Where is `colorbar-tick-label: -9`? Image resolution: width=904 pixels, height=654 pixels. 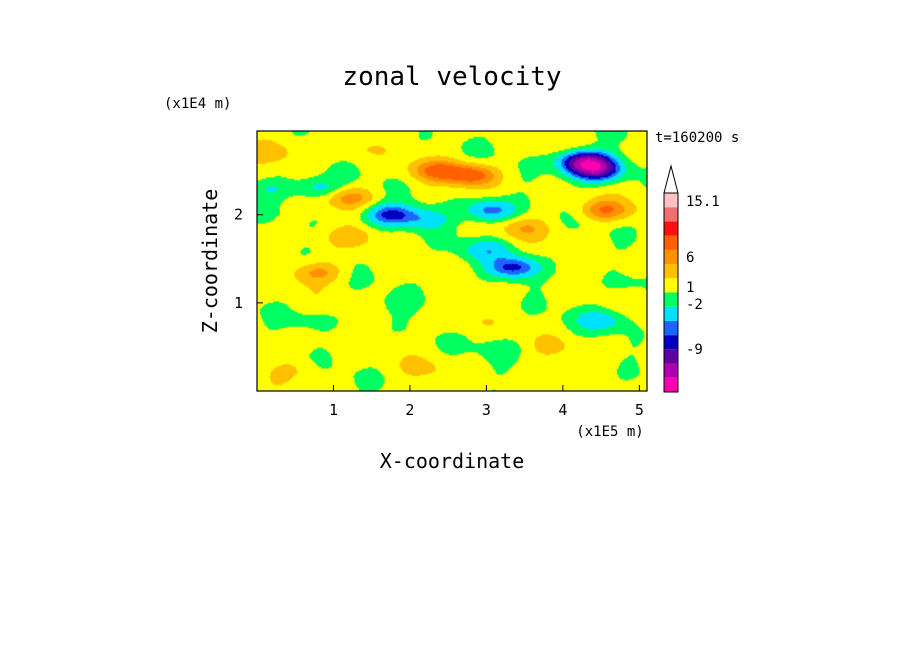 colorbar-tick-label: -9 is located at coordinates (694, 350).